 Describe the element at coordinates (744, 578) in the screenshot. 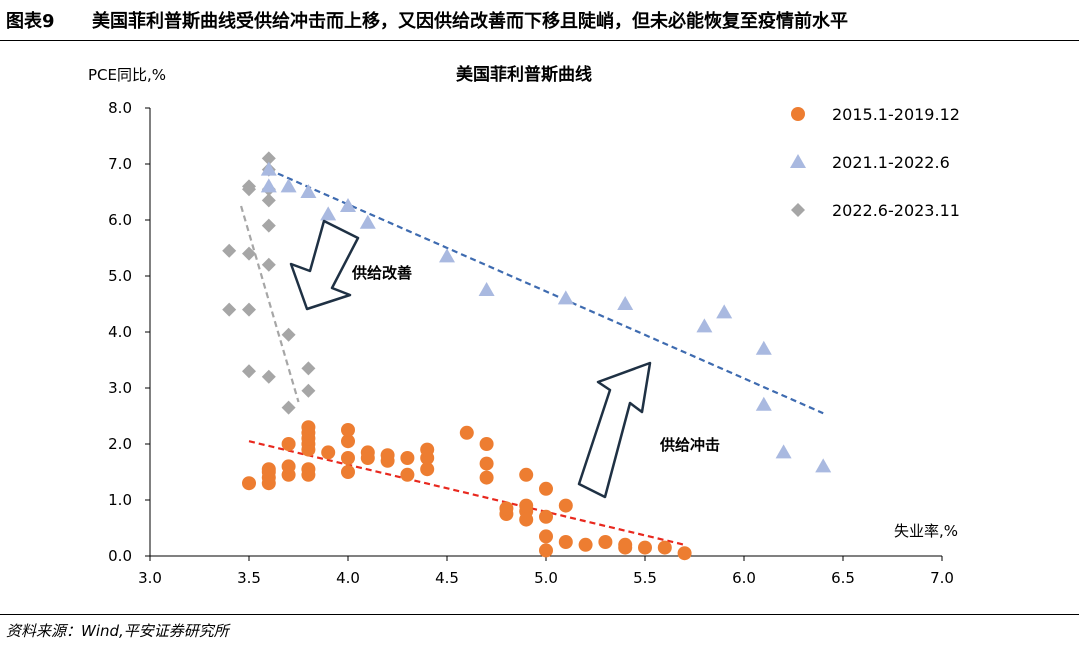

I see `x-tick-label: 6.0` at that location.